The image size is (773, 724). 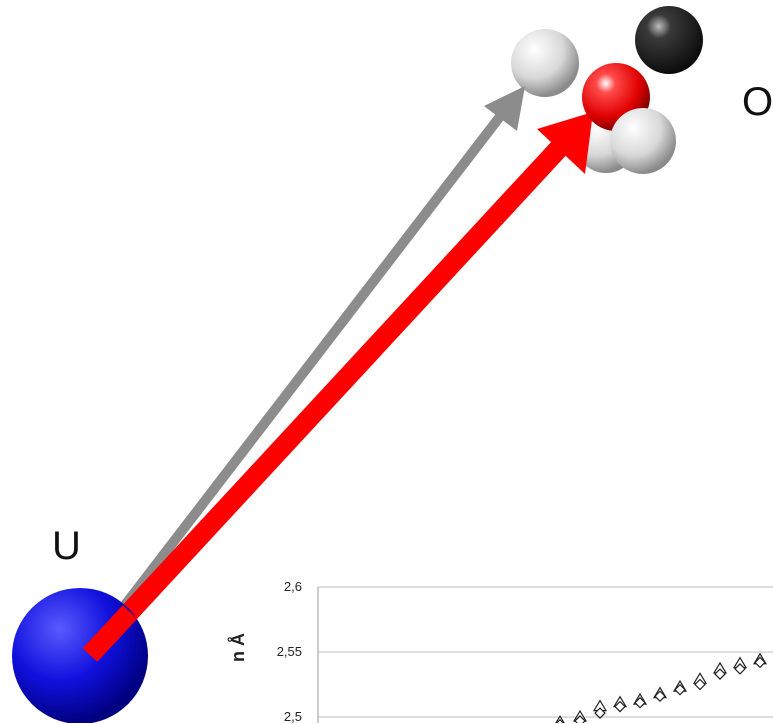 What do you see at coordinates (669, 40) in the screenshot?
I see `carbon-atom` at bounding box center [669, 40].